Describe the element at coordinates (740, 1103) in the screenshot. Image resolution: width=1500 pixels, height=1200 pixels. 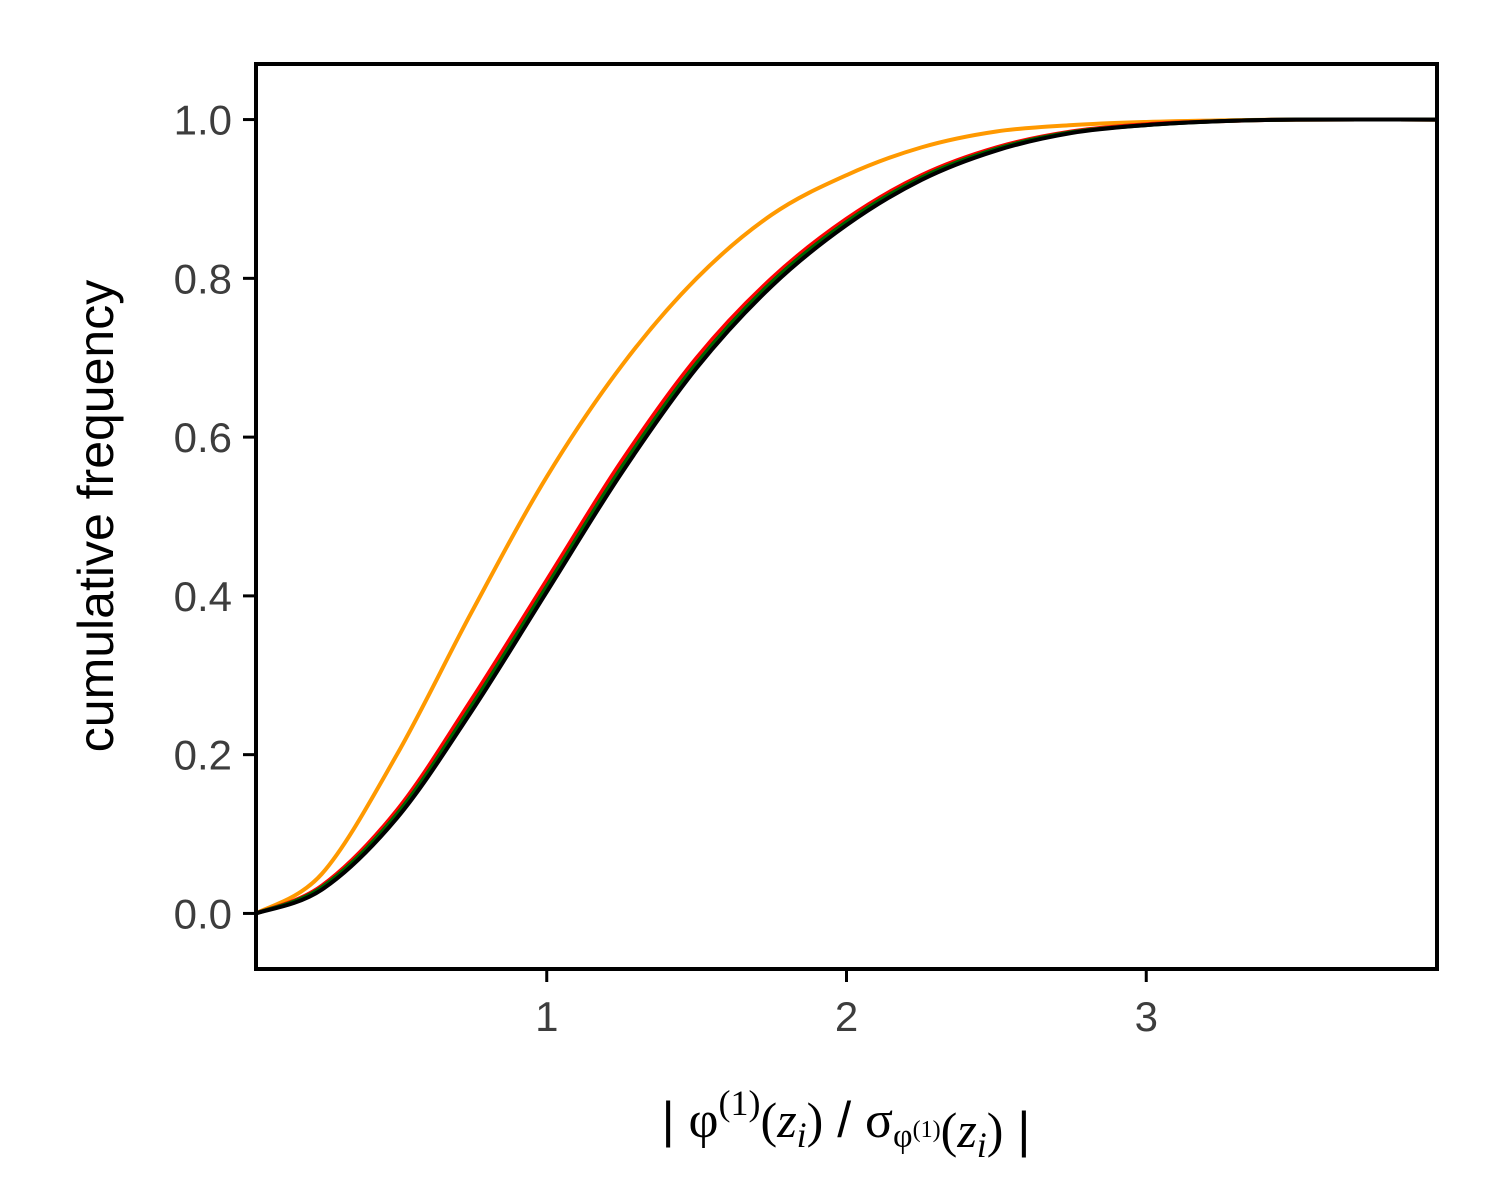
I see `x-axis-title-sup: (1)` at that location.